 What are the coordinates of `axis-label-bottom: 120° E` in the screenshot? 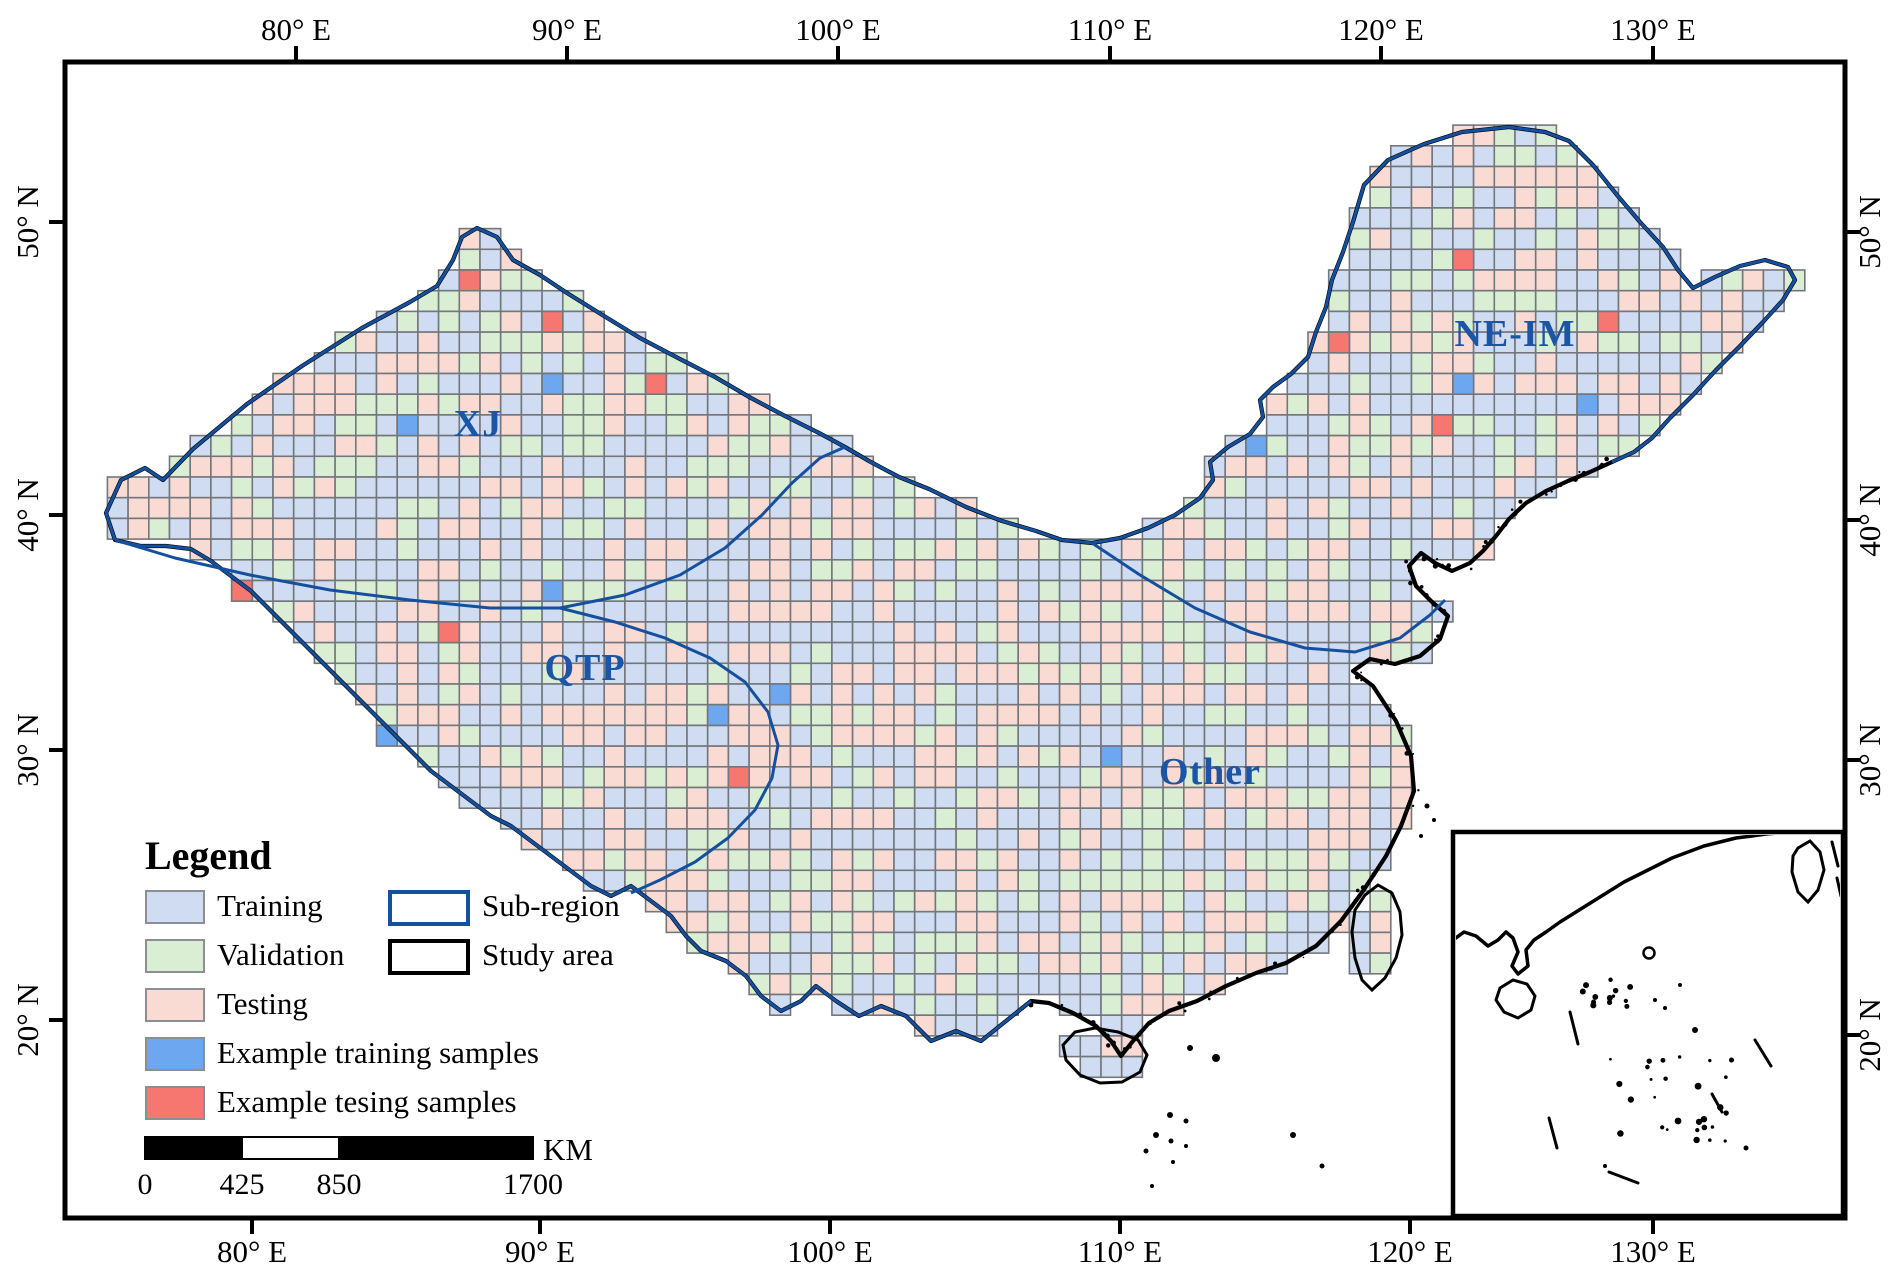 It's located at (1410, 1251).